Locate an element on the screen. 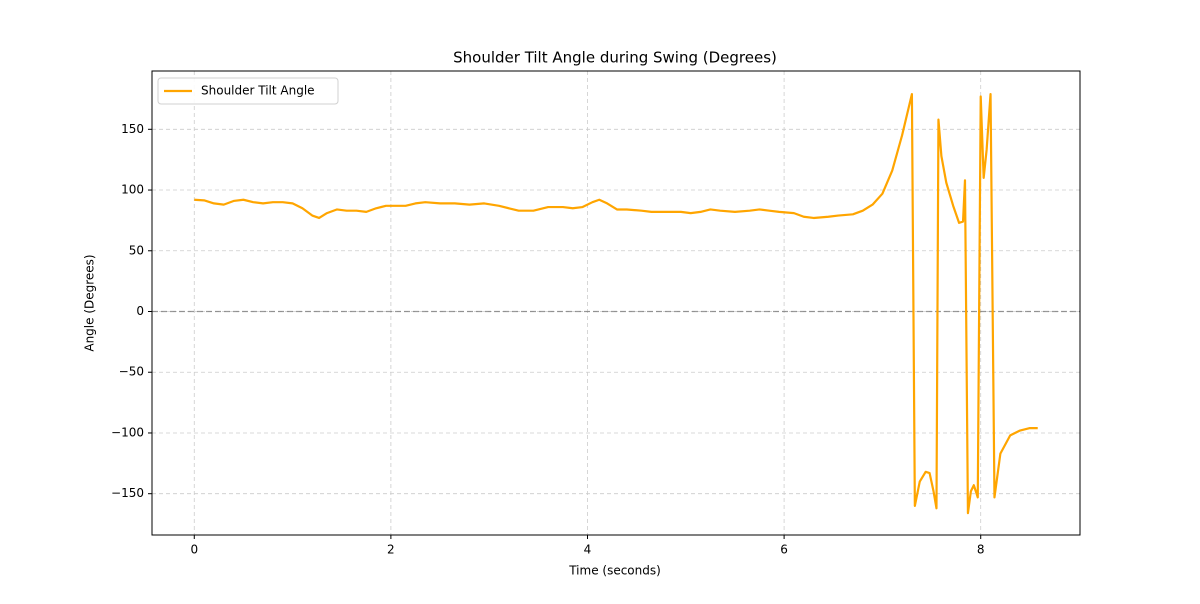 The height and width of the screenshot is (604, 1200). y-tick-label: 0 is located at coordinates (140, 311).